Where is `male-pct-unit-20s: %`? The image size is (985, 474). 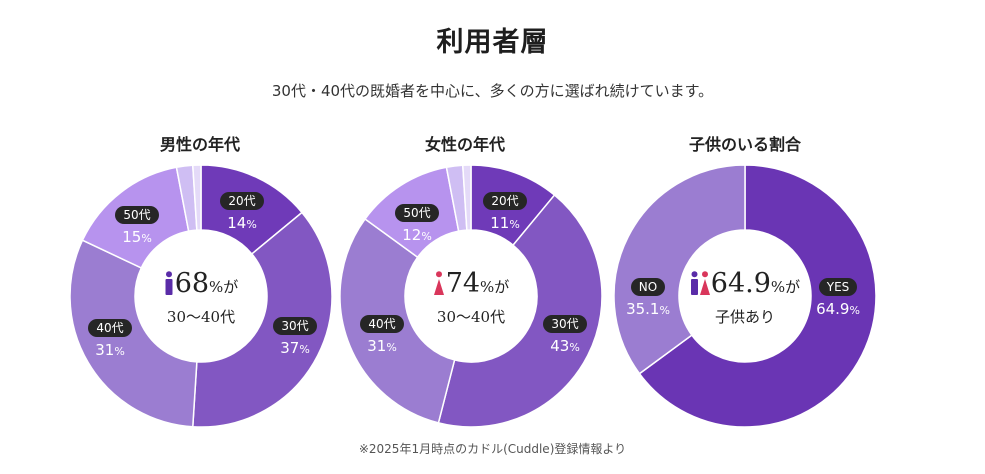
male-pct-unit-20s: % is located at coordinates (251, 224).